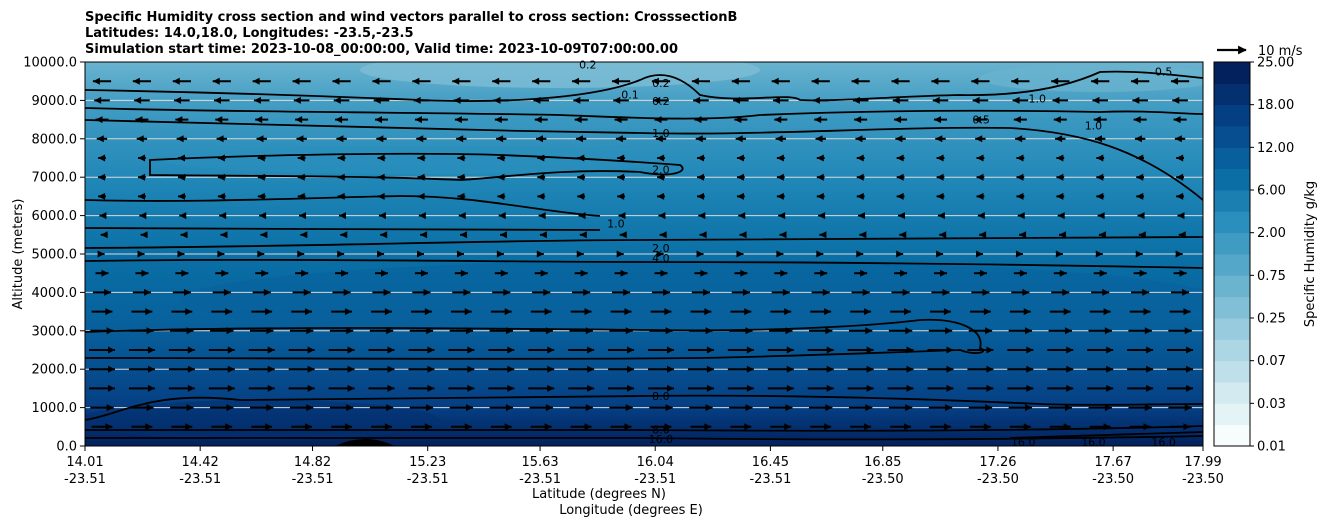 The image size is (1326, 526). I want to click on contour-label: 0.2, so click(661, 83).